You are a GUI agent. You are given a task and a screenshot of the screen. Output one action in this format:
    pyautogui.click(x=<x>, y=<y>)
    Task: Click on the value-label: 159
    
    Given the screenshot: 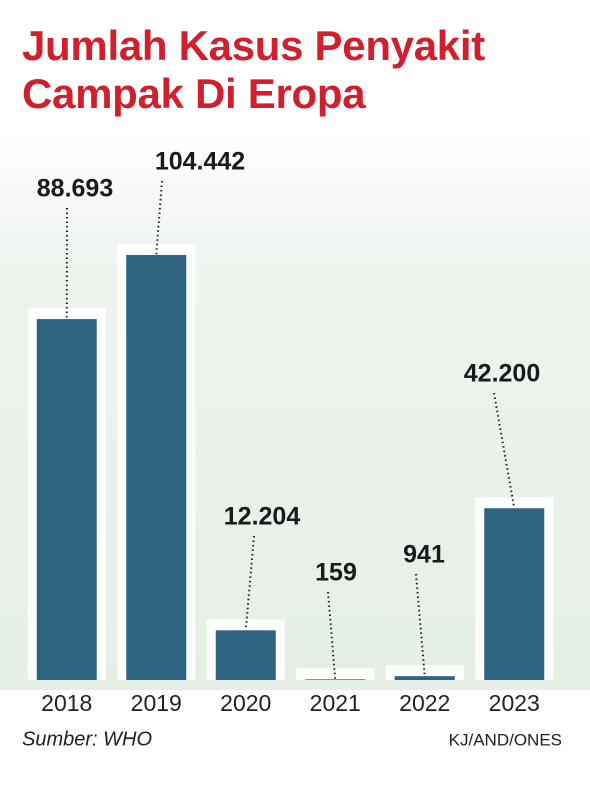 What is the action you would take?
    pyautogui.click(x=336, y=573)
    